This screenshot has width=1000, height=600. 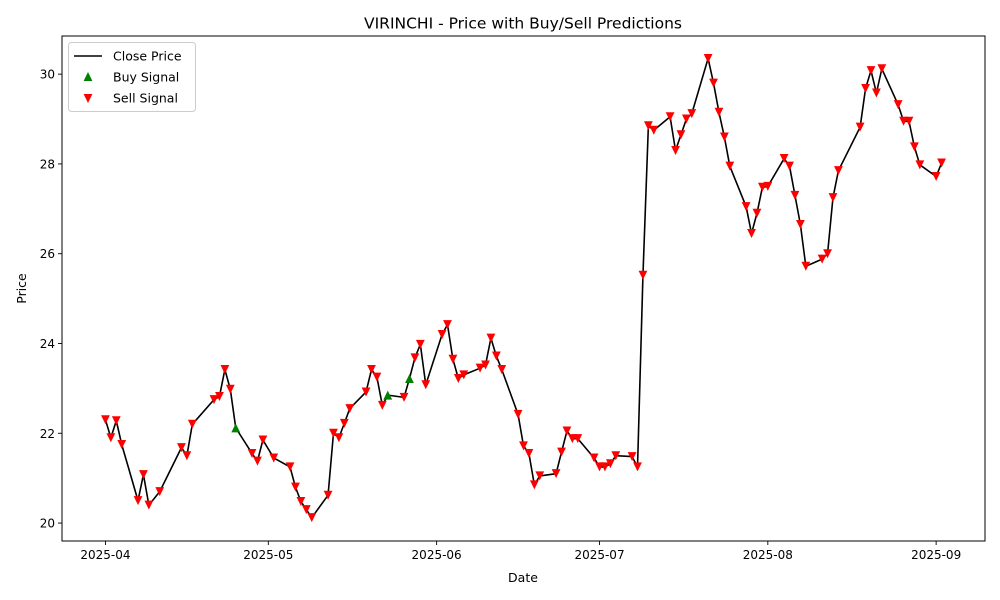 I want to click on y-tick-label: 22, so click(x=47, y=434).